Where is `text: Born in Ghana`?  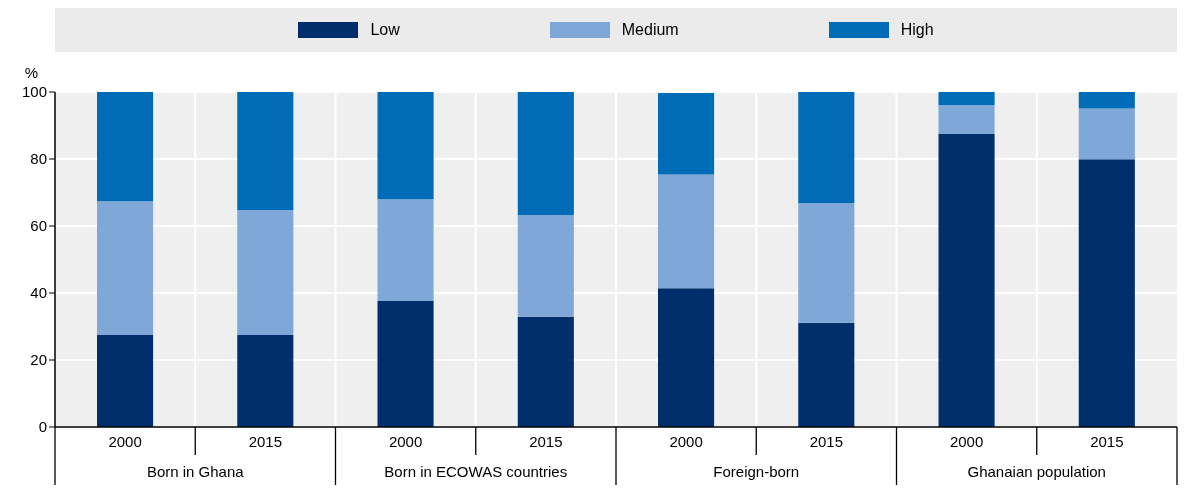 text: Born in Ghana is located at coordinates (195, 471).